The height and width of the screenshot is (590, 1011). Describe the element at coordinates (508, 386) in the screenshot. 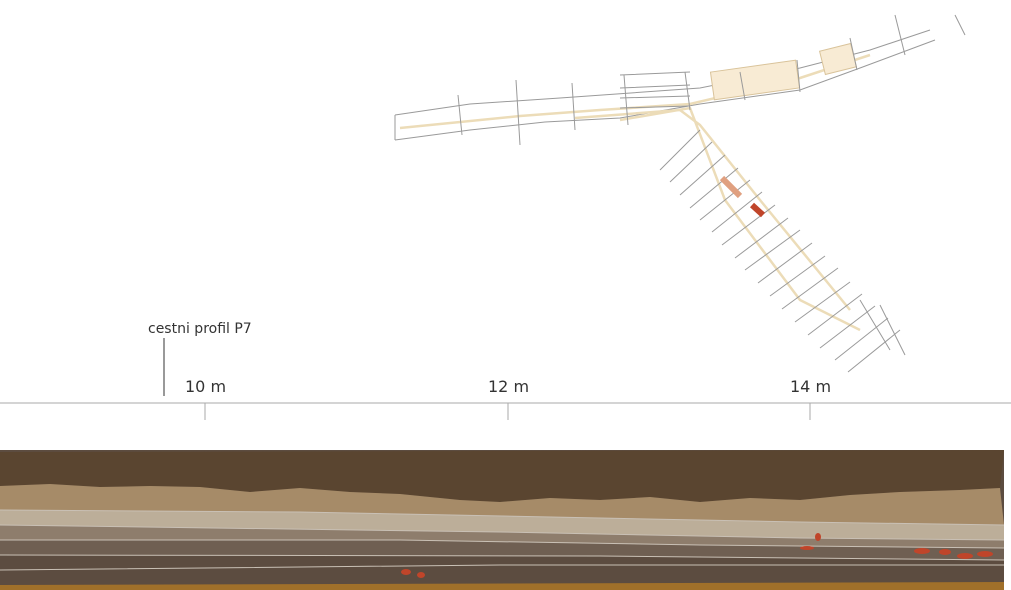

I see `scale-label: 12 m` at that location.